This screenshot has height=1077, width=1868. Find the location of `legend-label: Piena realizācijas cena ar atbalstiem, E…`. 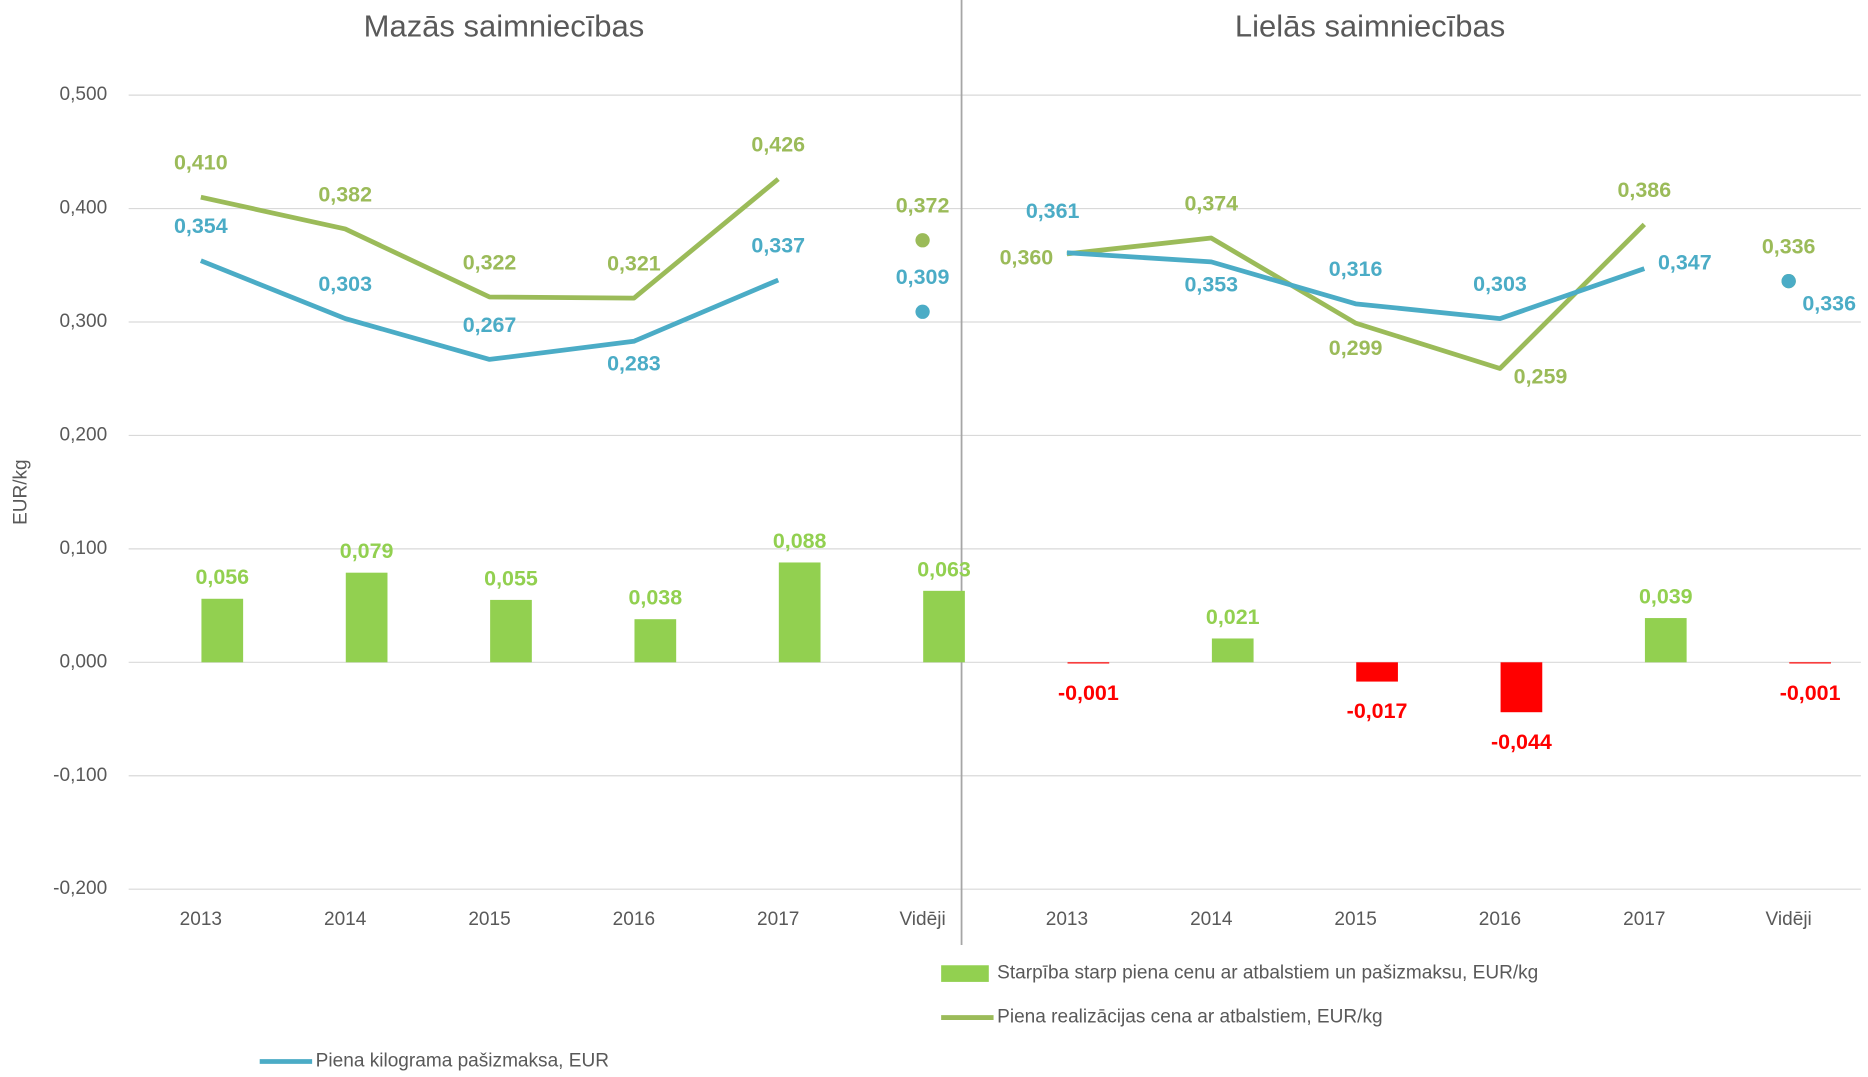

legend-label: Piena realizācijas cena ar atbalstiem, E… is located at coordinates (1189, 1017).